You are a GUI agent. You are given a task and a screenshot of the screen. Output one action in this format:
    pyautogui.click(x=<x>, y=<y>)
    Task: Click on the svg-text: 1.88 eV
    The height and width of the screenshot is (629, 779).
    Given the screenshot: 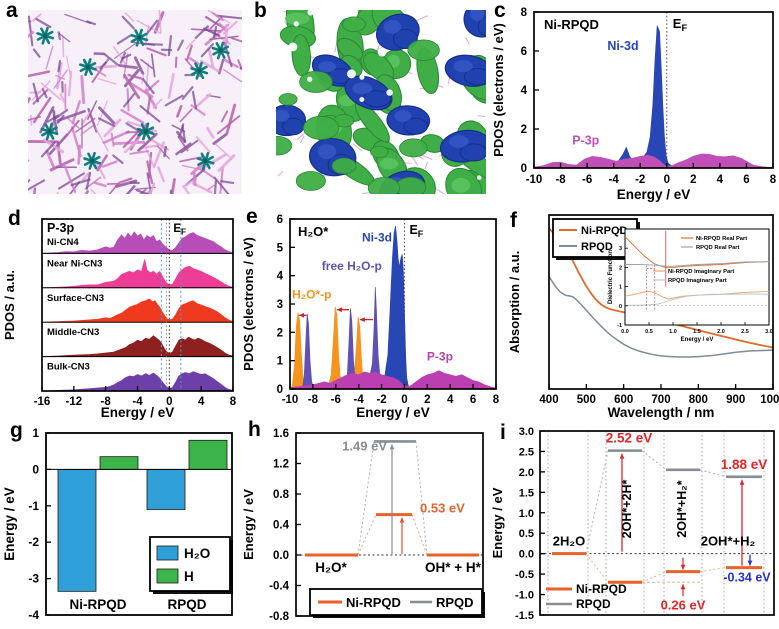 What is the action you would take?
    pyautogui.click(x=744, y=464)
    